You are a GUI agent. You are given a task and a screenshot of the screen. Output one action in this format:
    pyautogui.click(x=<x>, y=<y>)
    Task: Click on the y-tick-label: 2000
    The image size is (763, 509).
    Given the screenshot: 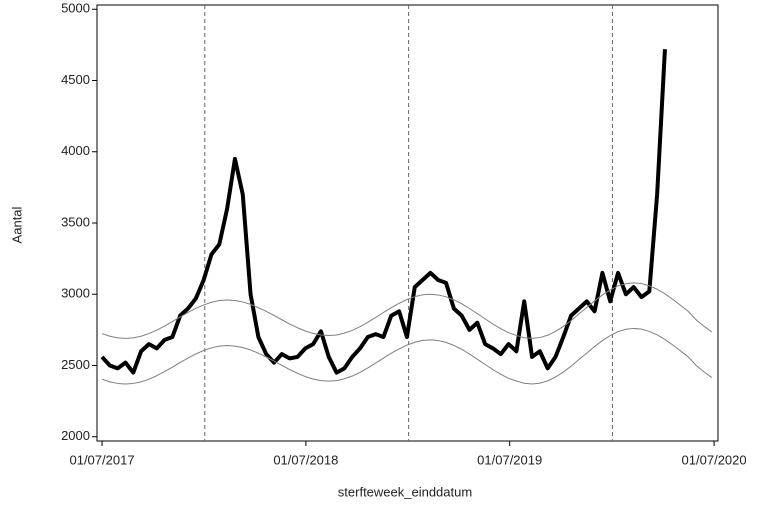 What is the action you would take?
    pyautogui.click(x=75, y=435)
    